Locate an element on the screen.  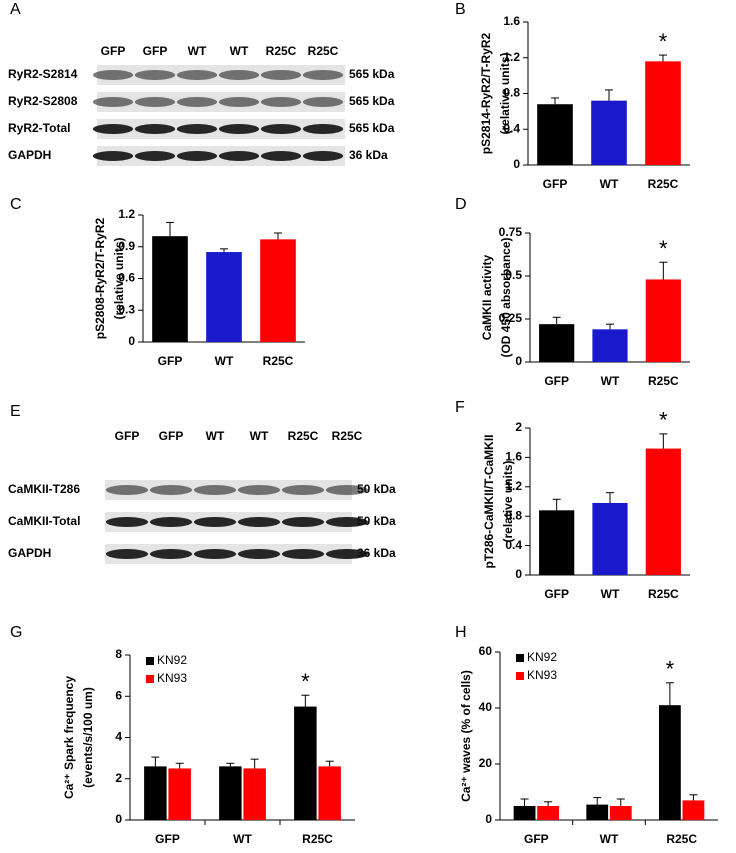
y-tick-label: 2 is located at coordinates (118, 778).